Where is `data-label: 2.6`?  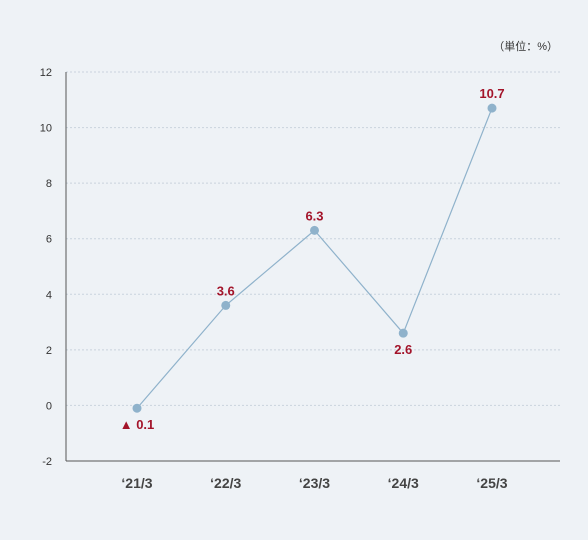 data-label: 2.6 is located at coordinates (403, 349).